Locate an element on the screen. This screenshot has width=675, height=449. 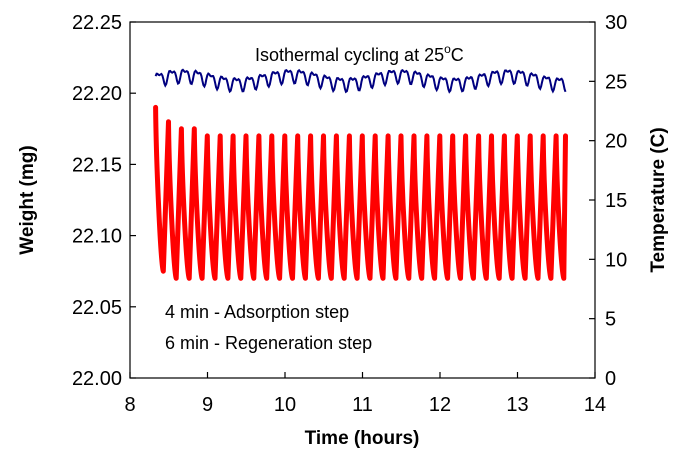
y-left-tick-label: 22.15 is located at coordinates (97, 165).